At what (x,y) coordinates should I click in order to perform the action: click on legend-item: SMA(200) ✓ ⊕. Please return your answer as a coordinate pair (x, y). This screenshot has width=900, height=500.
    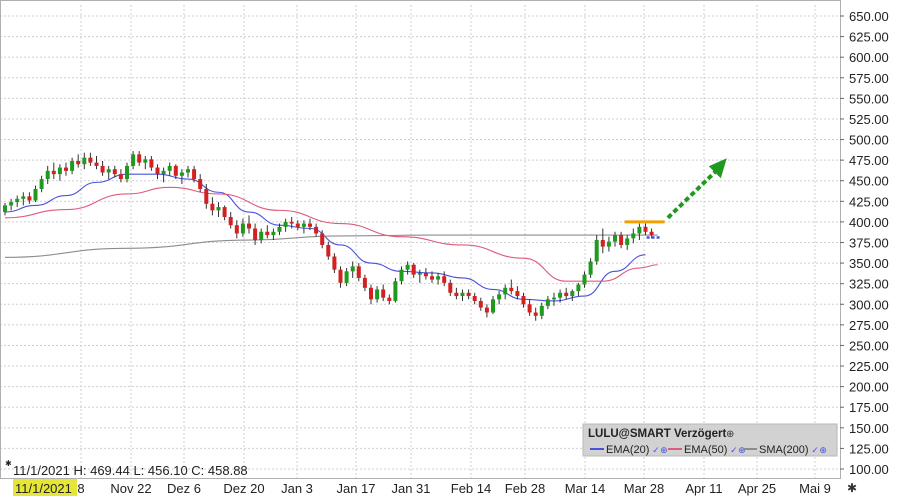
    Looking at the image, I should click on (785, 450).